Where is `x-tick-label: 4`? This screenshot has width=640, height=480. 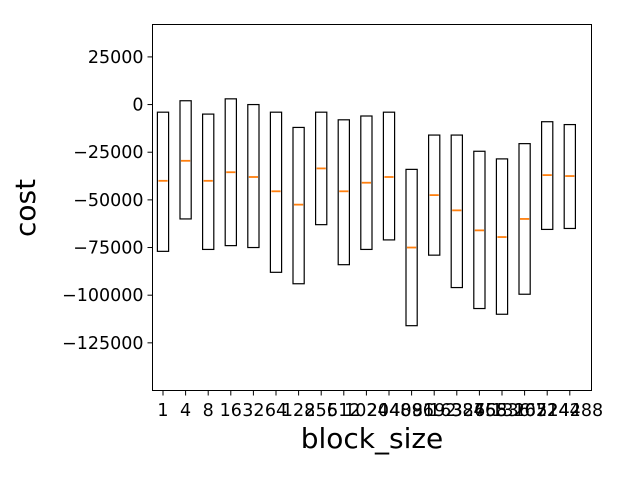 x-tick-label: 4 is located at coordinates (185, 411).